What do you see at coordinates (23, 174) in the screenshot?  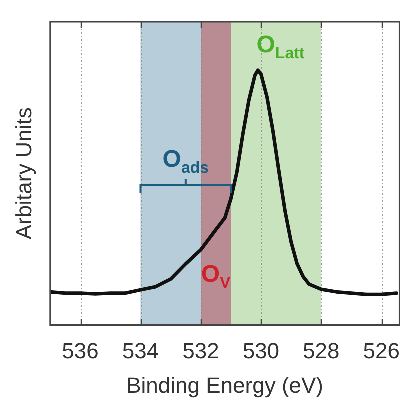 I see `y-axis-title: Arbitary Units` at bounding box center [23, 174].